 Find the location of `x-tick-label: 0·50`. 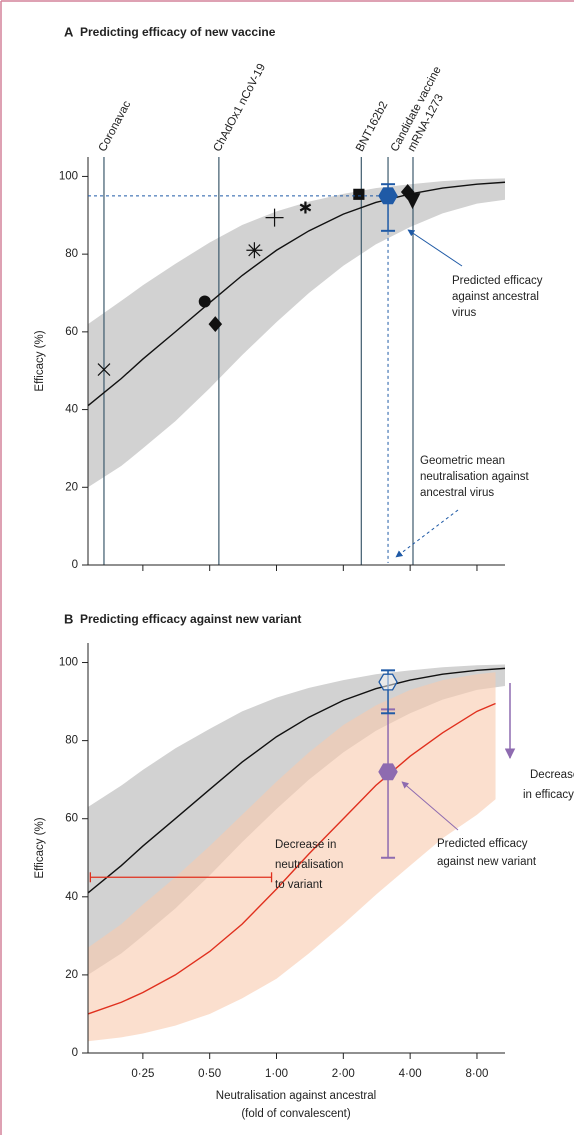

x-tick-label: 0·50 is located at coordinates (209, 1074).